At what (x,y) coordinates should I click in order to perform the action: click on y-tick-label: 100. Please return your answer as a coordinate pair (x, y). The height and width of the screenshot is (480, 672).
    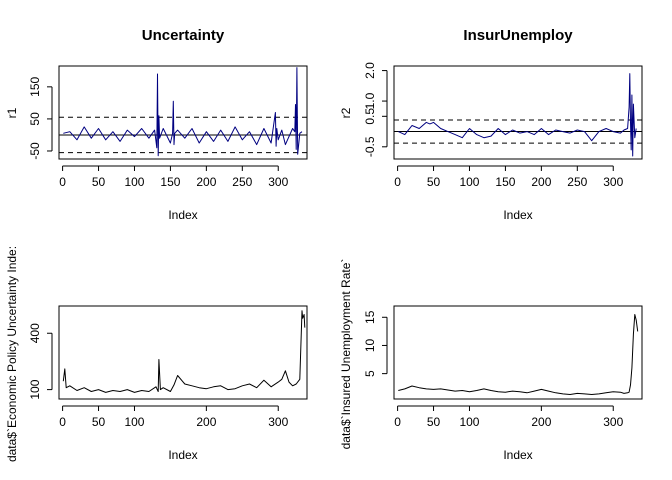
    Looking at the image, I should click on (35, 389).